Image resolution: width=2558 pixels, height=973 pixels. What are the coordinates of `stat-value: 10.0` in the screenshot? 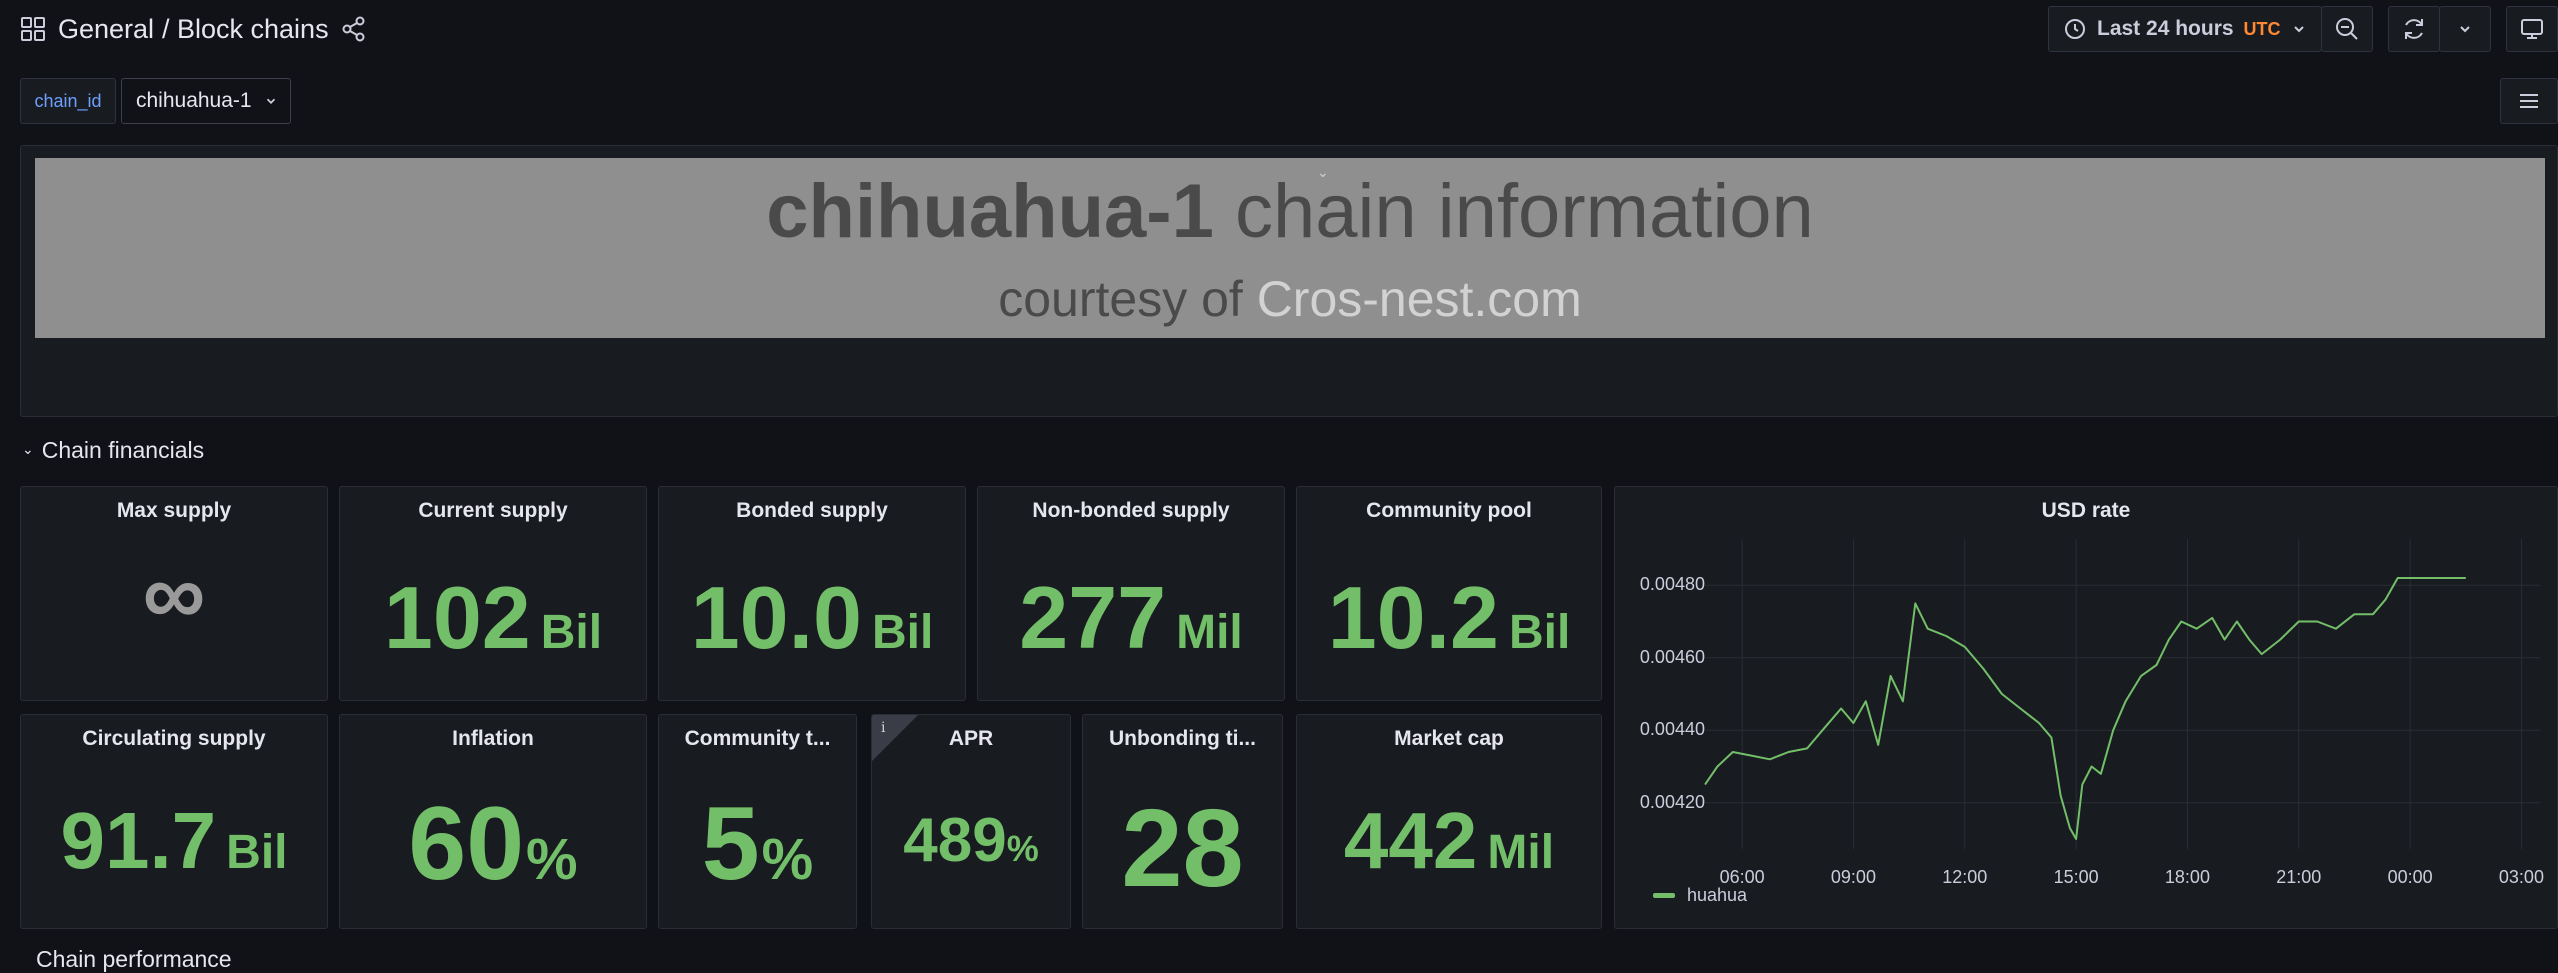 It's located at (776, 617).